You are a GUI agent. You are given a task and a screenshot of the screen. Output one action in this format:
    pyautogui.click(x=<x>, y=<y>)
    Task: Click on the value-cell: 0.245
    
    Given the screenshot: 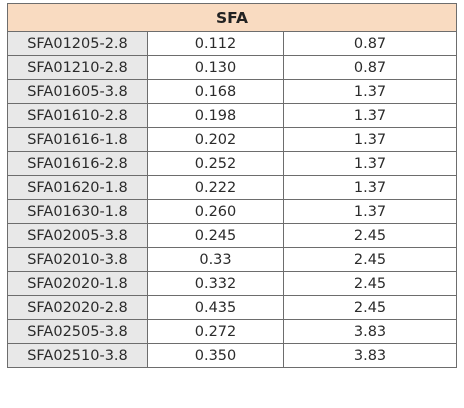 What is the action you would take?
    pyautogui.click(x=215, y=235)
    